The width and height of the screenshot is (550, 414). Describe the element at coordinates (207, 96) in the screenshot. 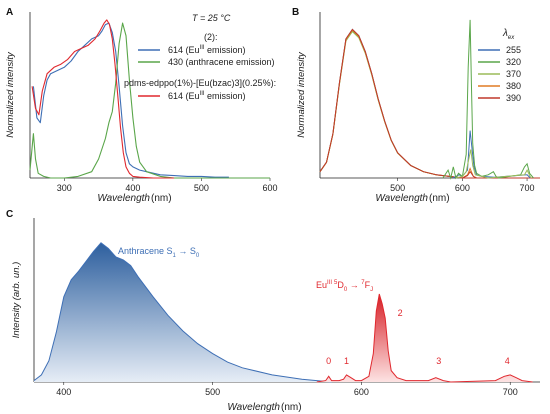

I see `panel-a-legend-entry-3: 614 (EuIII emission)` at that location.